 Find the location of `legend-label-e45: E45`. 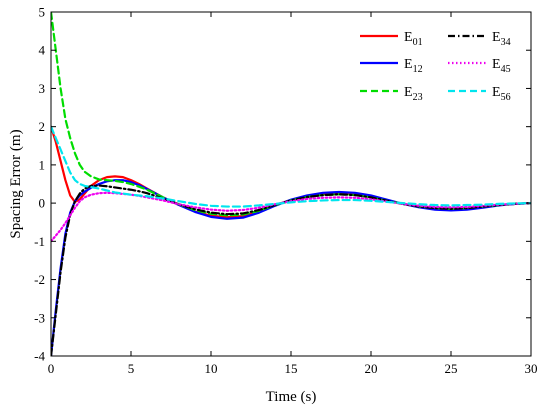

legend-label-e45: E45 is located at coordinates (501, 66).